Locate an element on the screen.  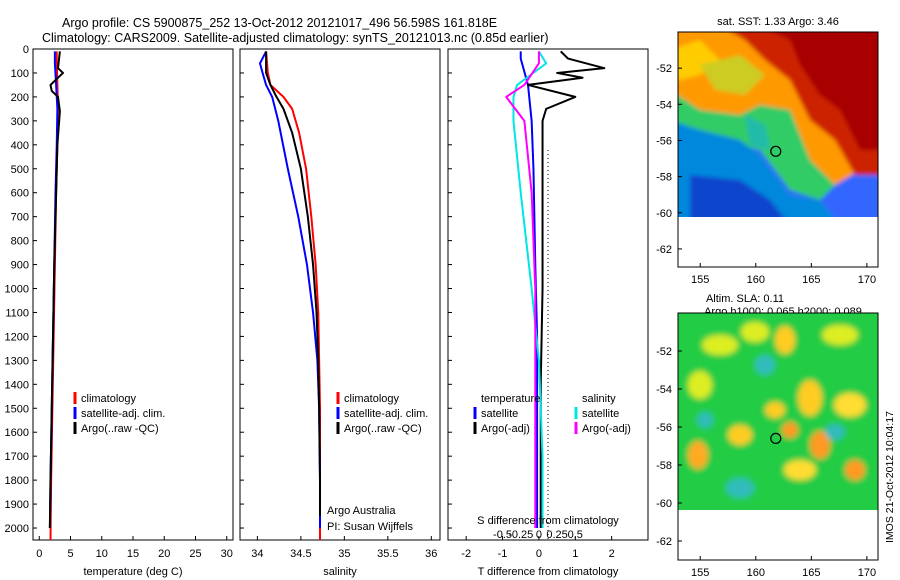
x2-tick-label: 0 is located at coordinates (539, 535).